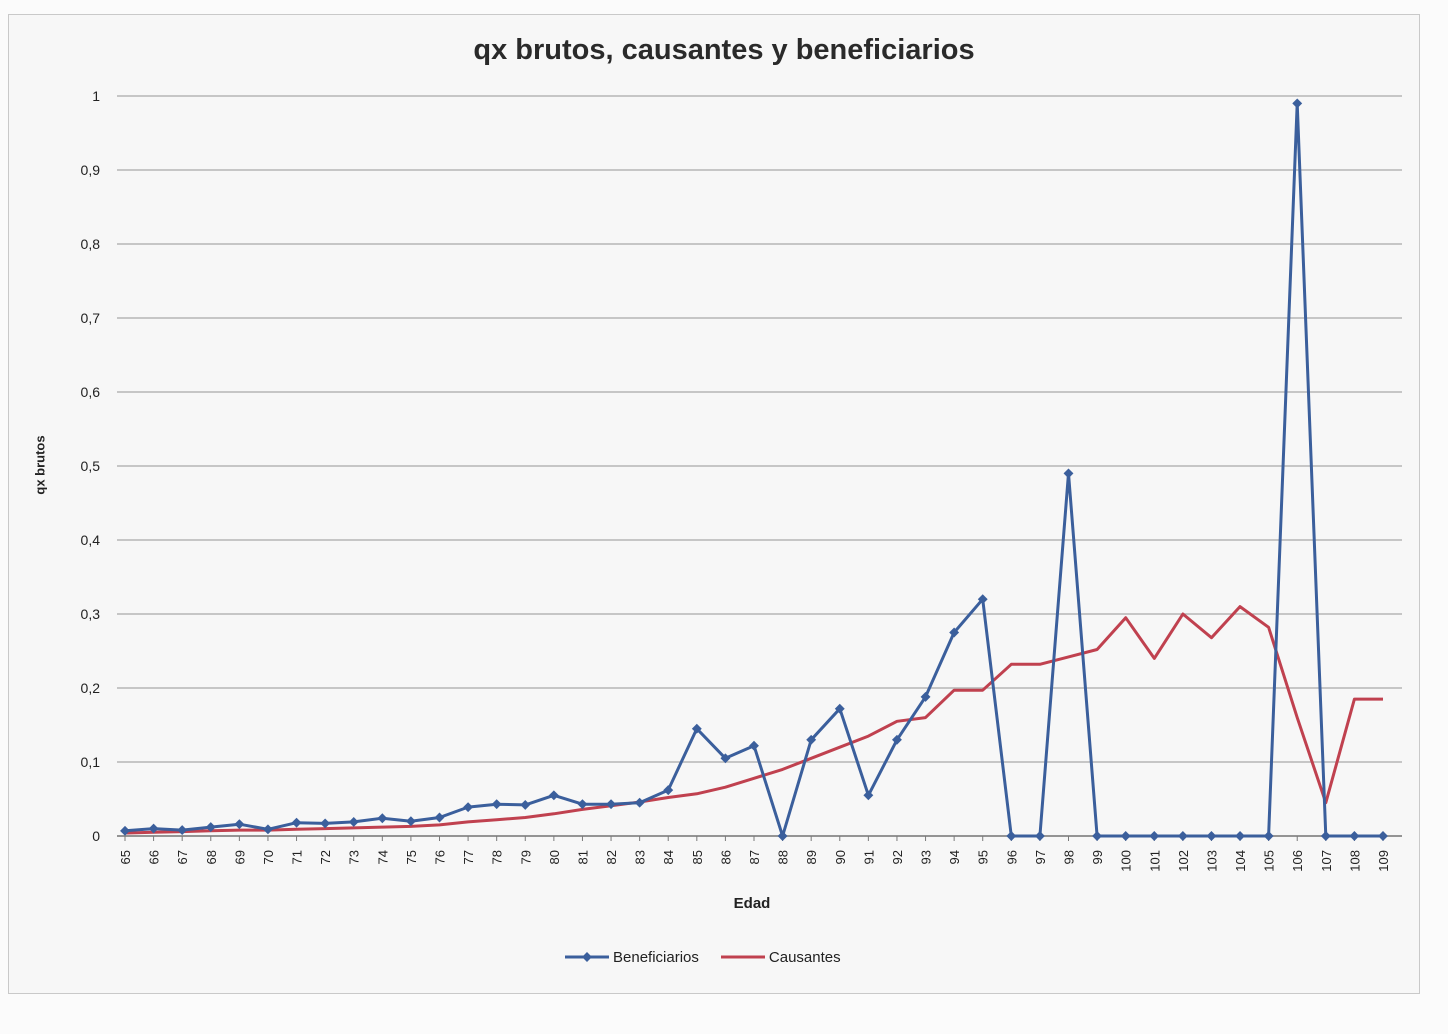  I want to click on legend-swatch-beneficiarios, so click(587, 957).